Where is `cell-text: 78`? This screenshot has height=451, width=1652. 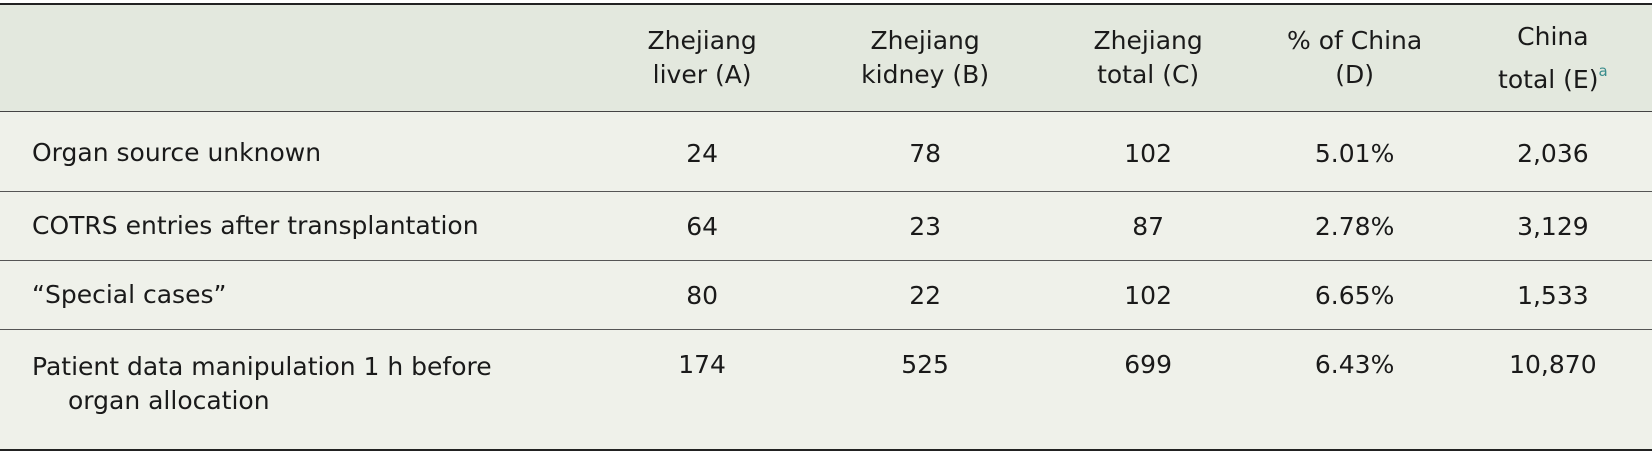 cell-text: 78 is located at coordinates (925, 153).